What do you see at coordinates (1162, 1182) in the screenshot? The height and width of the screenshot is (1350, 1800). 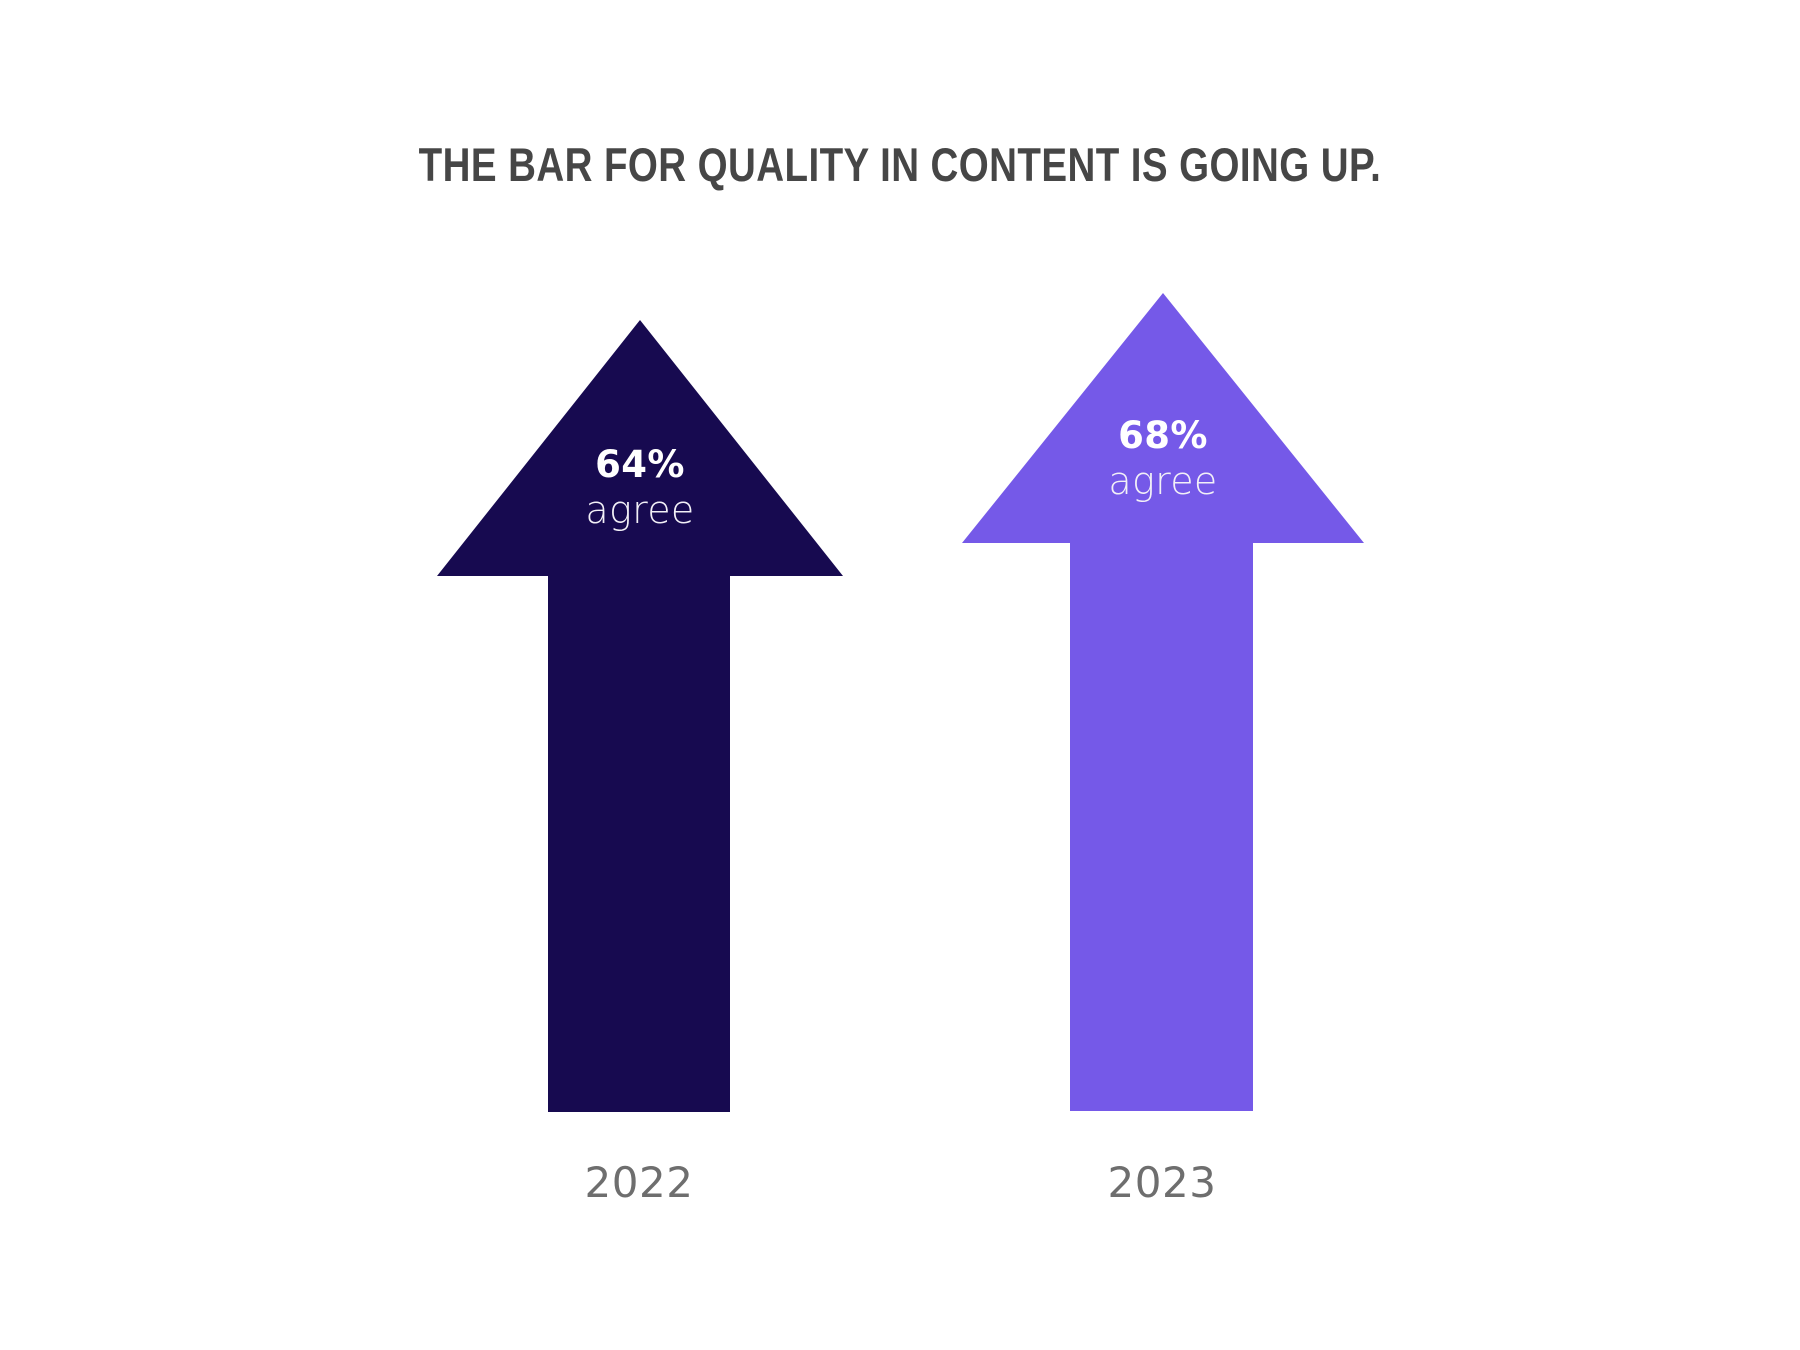 I see `category-label-2023: 2023` at bounding box center [1162, 1182].